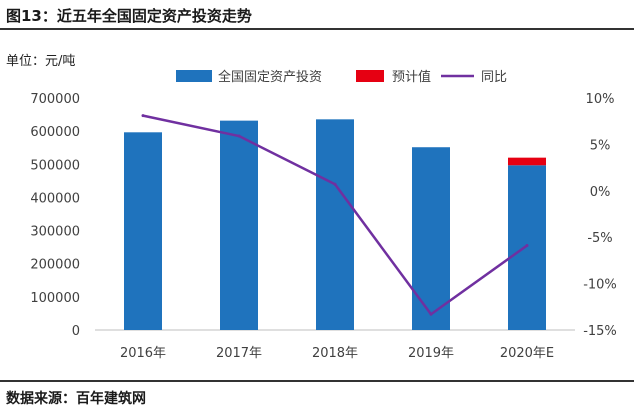  I want to click on source-bar: 数据来源：百年建筑网, so click(317, 395).